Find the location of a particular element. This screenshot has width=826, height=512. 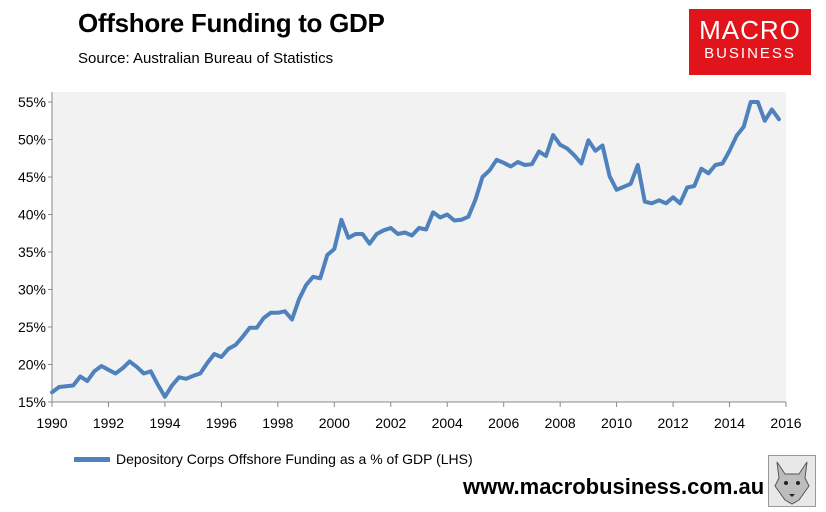

x-tick-label: 1996 is located at coordinates (221, 423).